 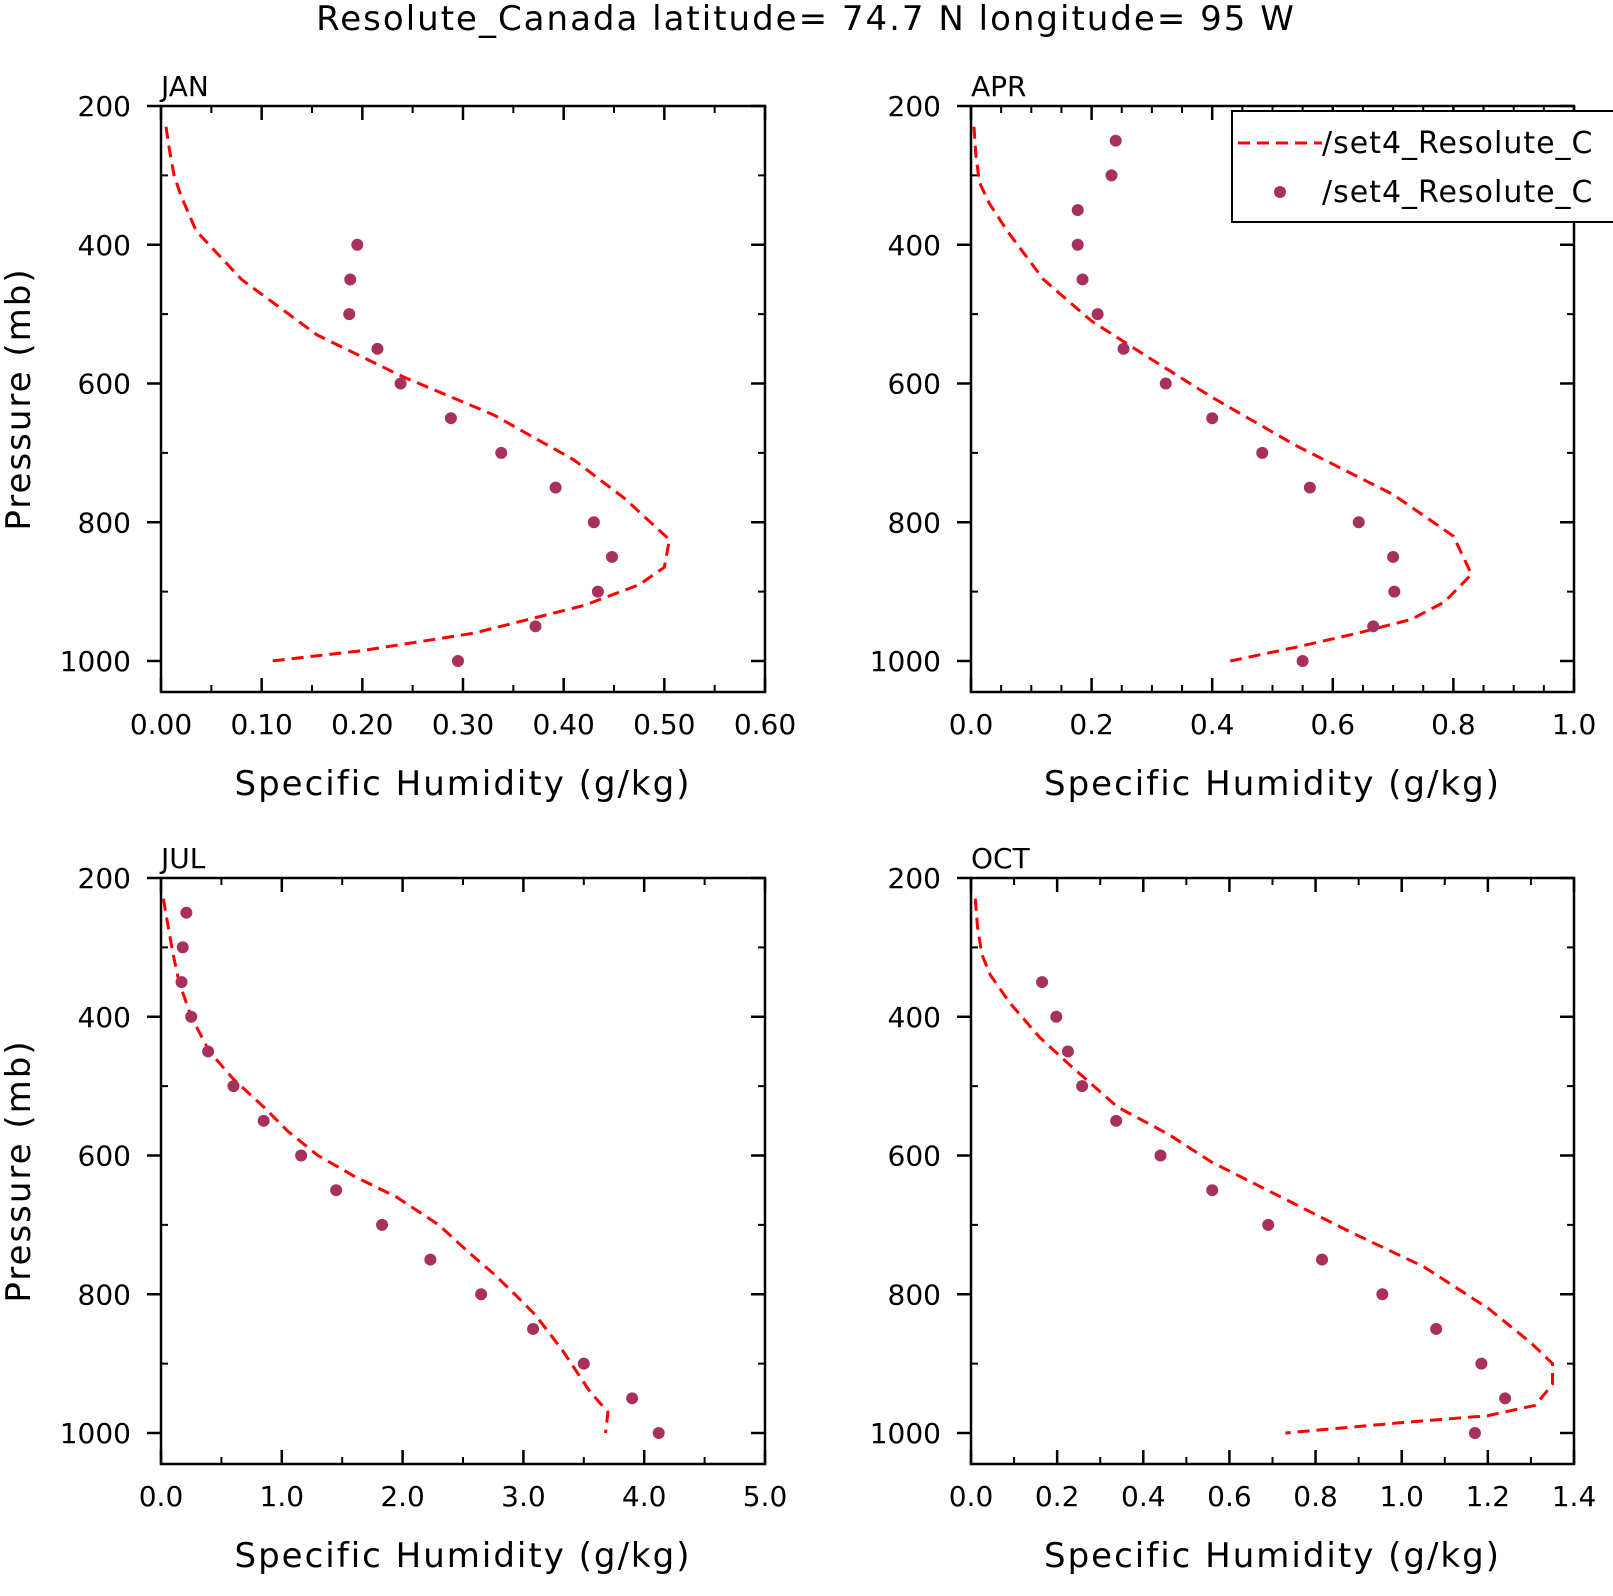 I want to click on x-tick-label: 2.0, so click(x=402, y=1496).